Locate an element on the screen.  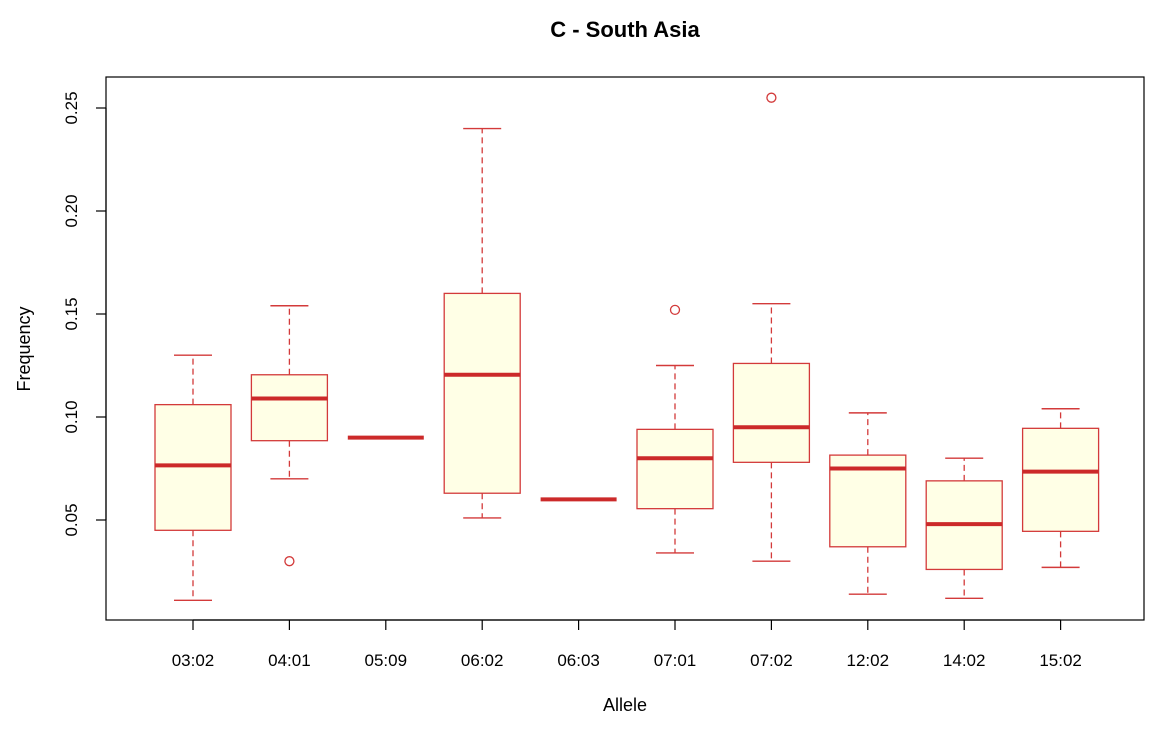
y-tick-label: 0.20 is located at coordinates (71, 210).